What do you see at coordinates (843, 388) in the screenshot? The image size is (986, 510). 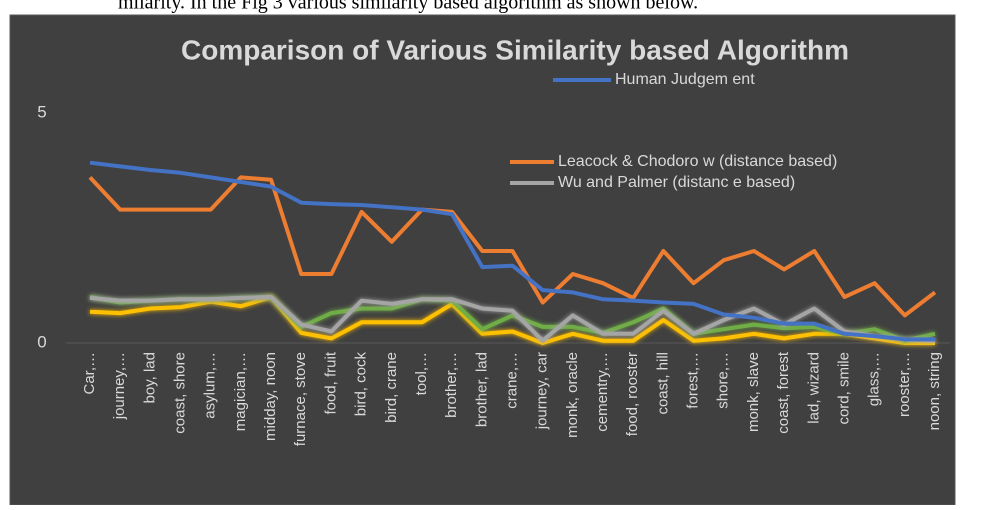 I see `x-tick-label: cord, smile` at bounding box center [843, 388].